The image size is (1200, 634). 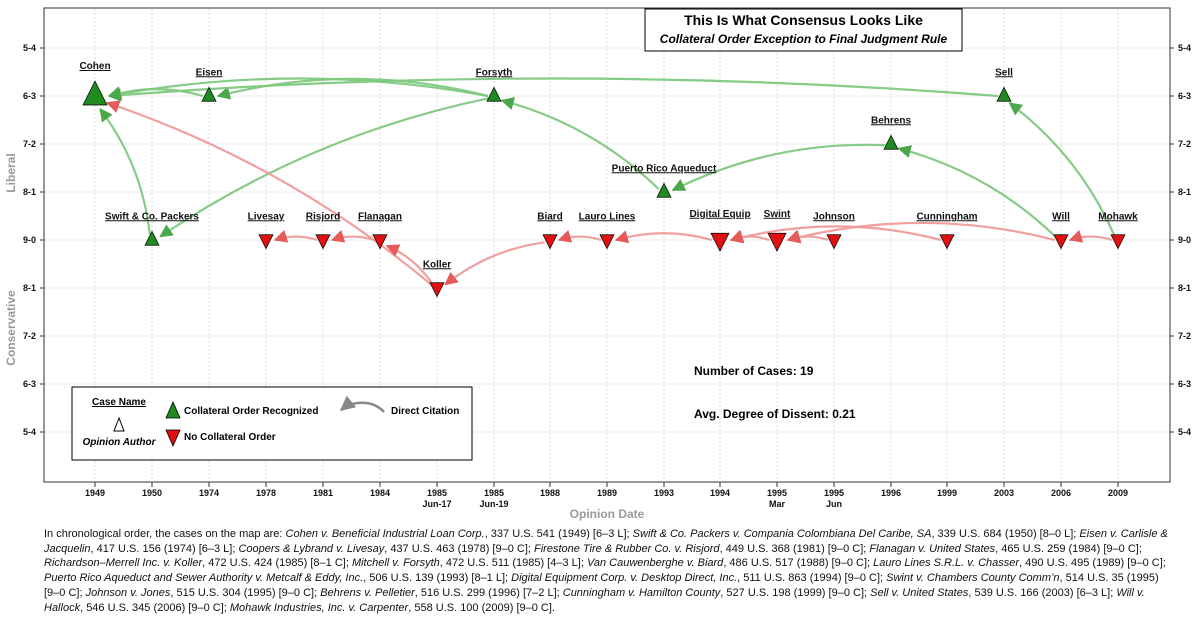 What do you see at coordinates (553, 89) in the screenshot?
I see `citation-edge-sell-to-cohen` at bounding box center [553, 89].